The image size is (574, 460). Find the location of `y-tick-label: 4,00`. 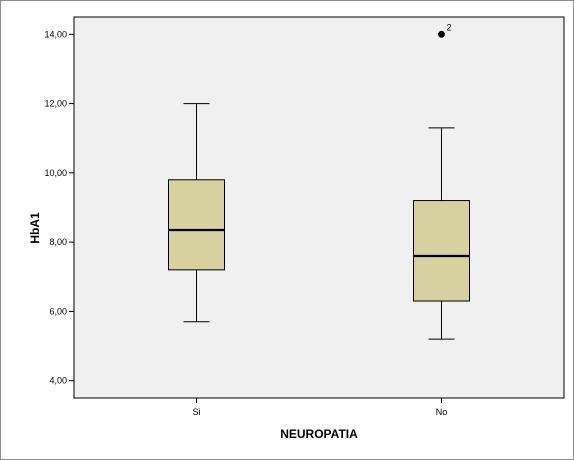

y-tick-label: 4,00 is located at coordinates (58, 381).